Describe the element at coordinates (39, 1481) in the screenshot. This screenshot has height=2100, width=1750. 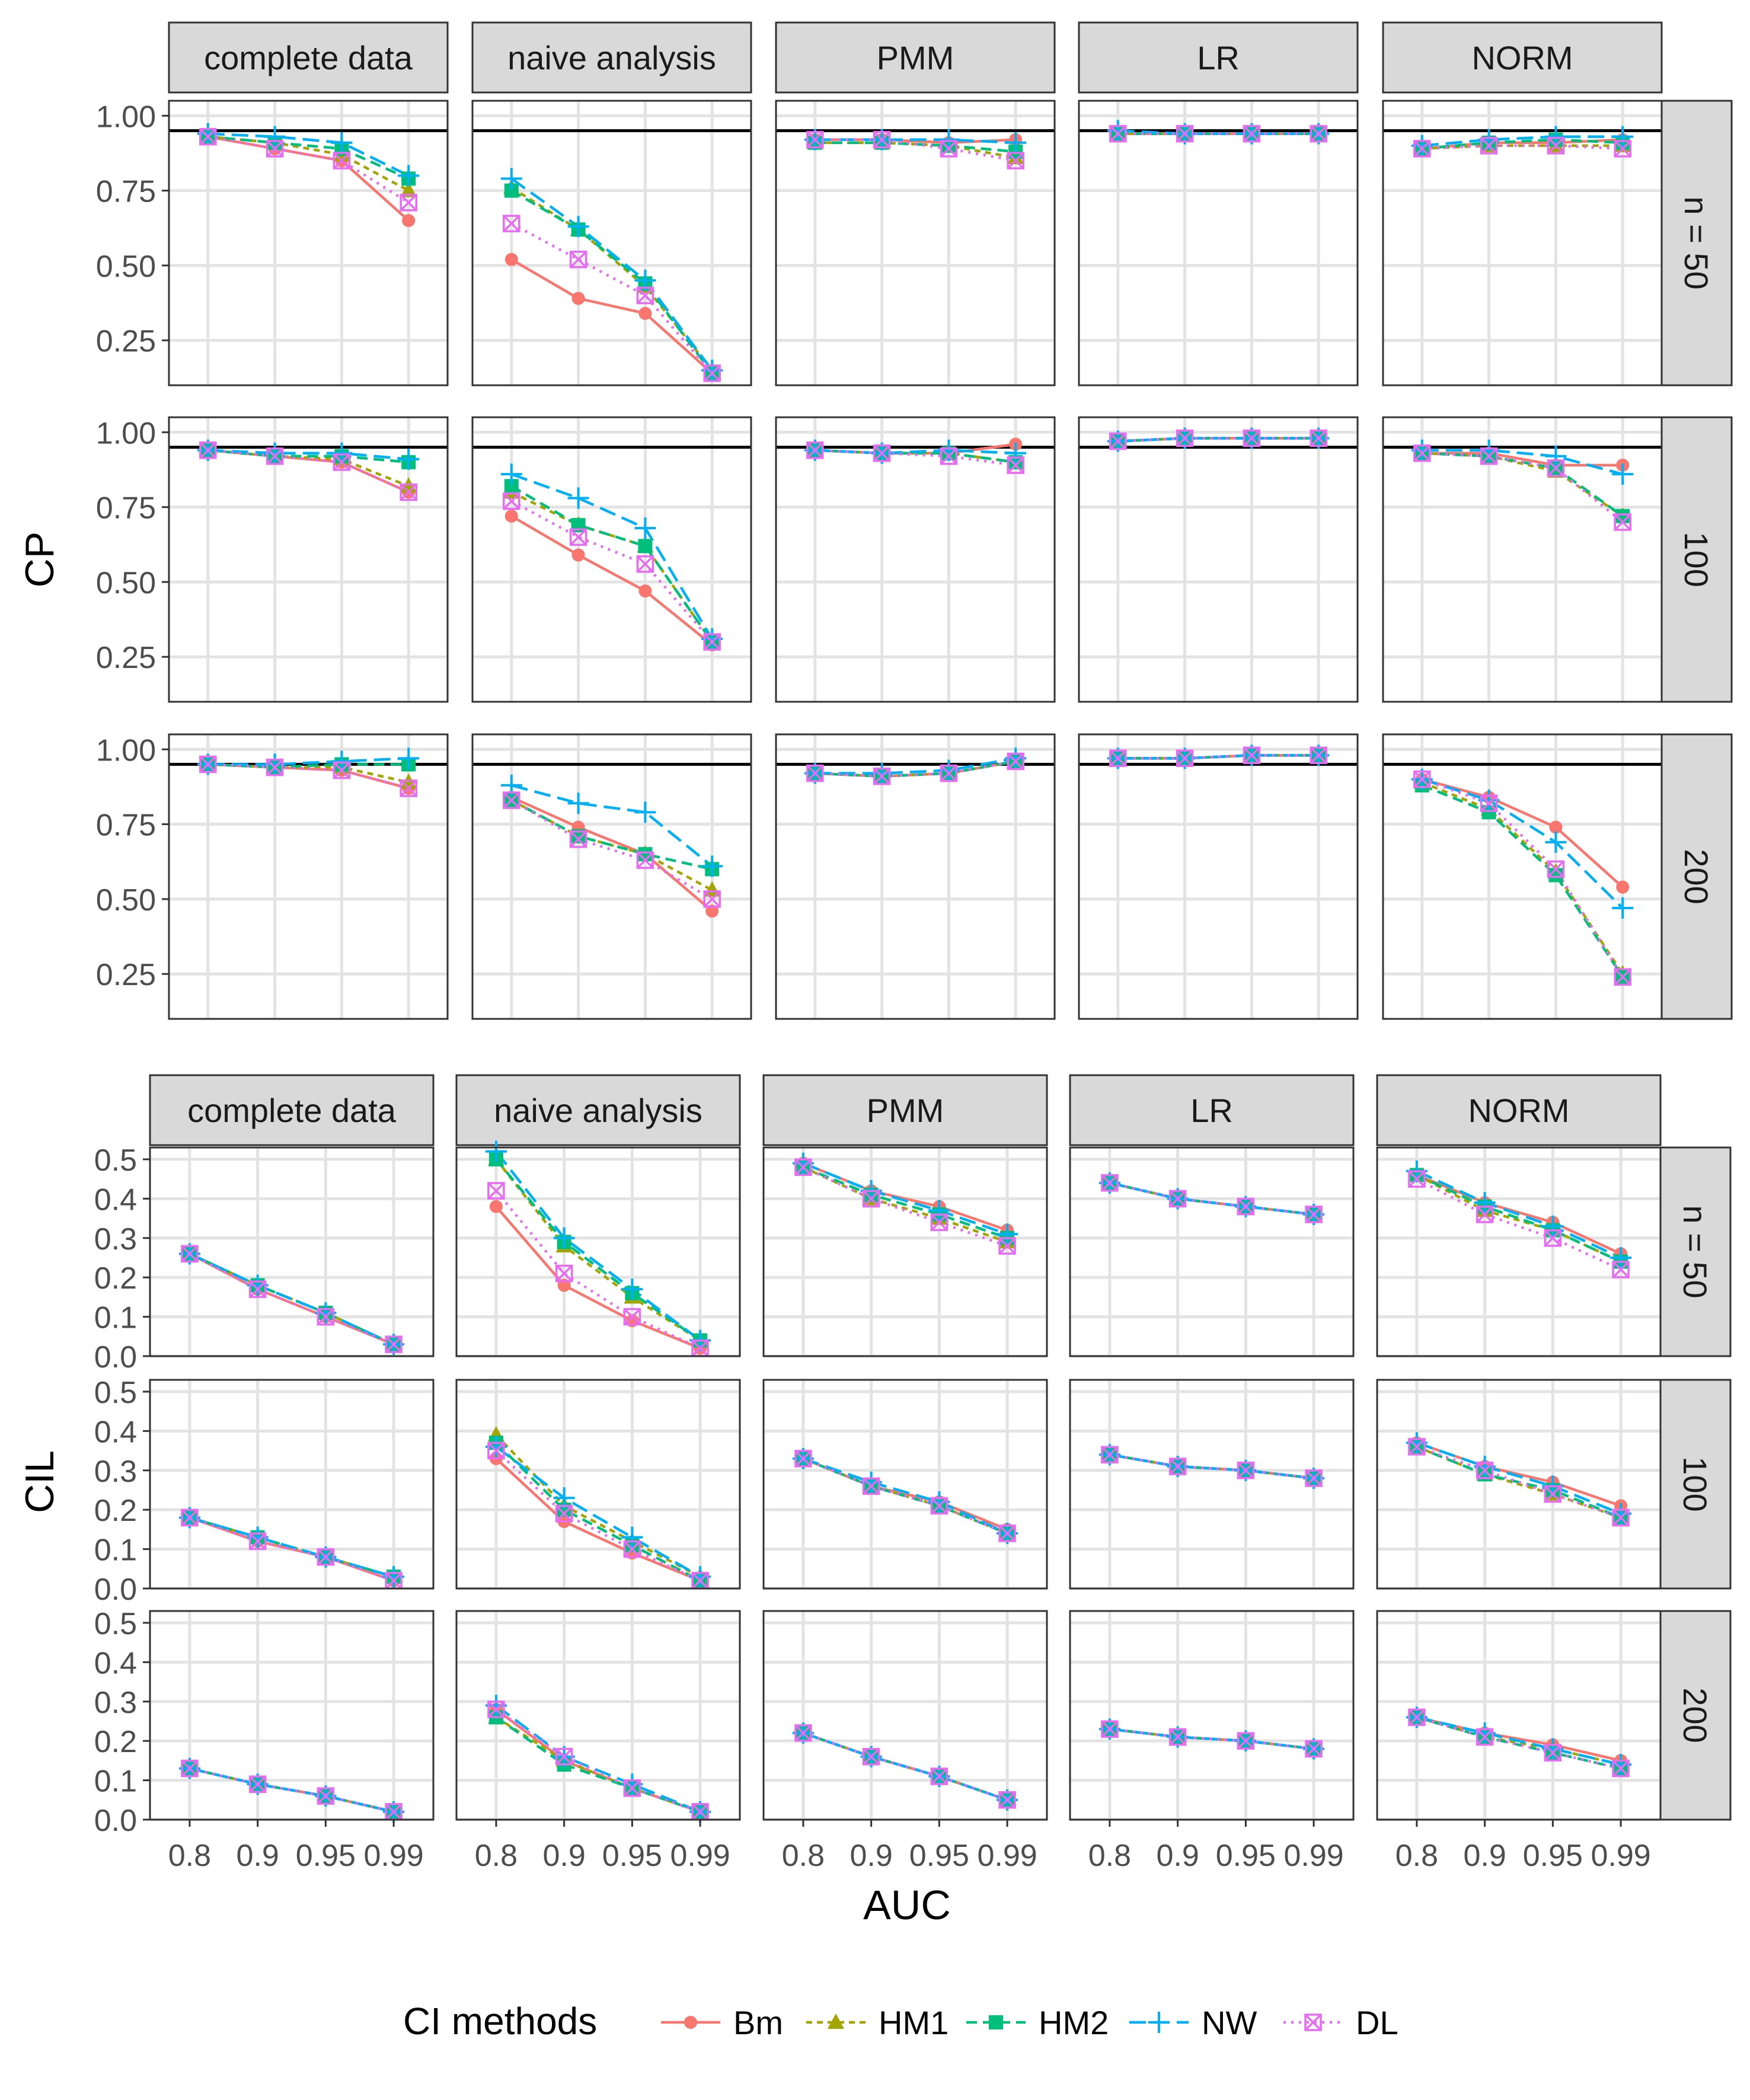
I see `y-axis-label: CIL` at that location.